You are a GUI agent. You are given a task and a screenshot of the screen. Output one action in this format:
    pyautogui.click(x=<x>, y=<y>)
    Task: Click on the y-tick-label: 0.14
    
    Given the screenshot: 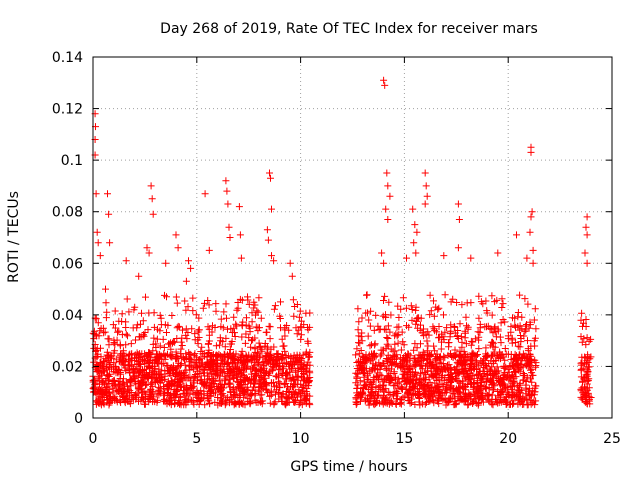 What is the action you would take?
    pyautogui.click(x=67, y=58)
    